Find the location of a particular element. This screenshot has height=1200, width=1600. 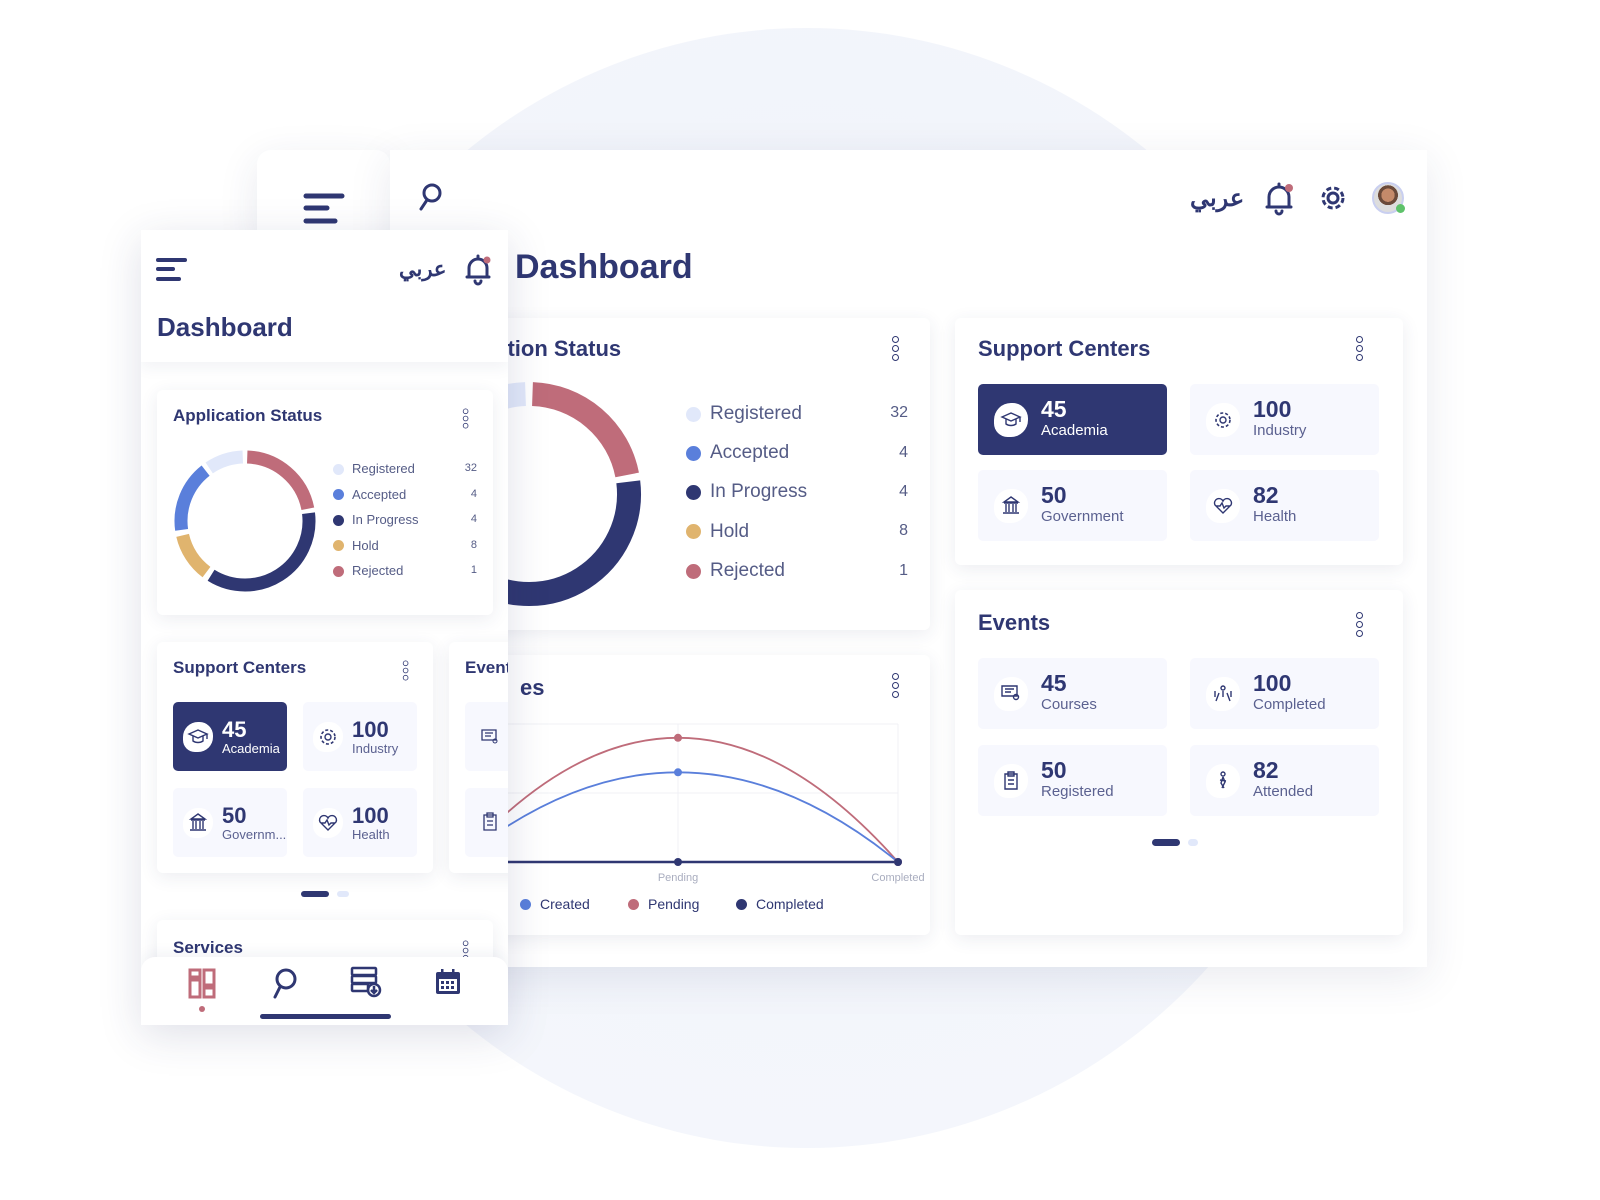

card-title: es is located at coordinates (532, 687).